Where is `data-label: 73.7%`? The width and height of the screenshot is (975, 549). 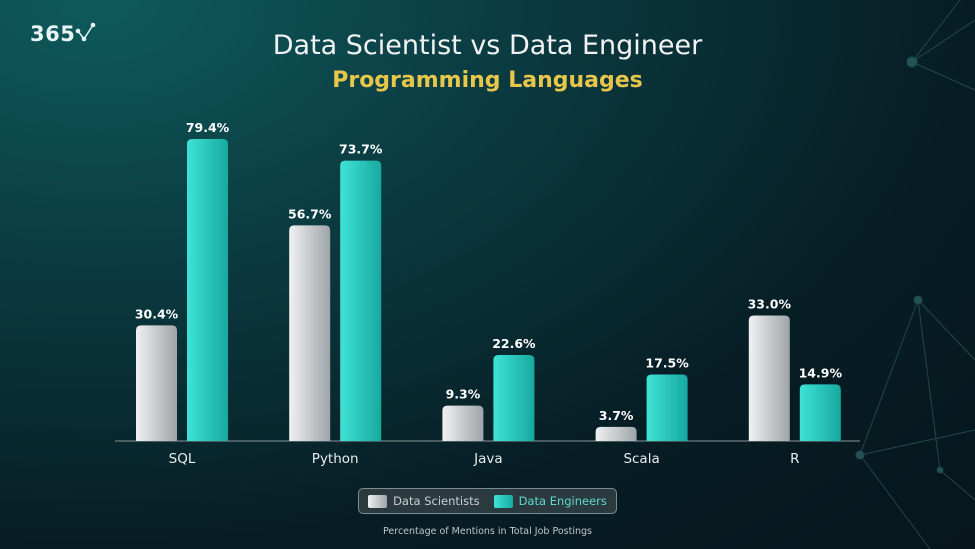 data-label: 73.7% is located at coordinates (361, 149).